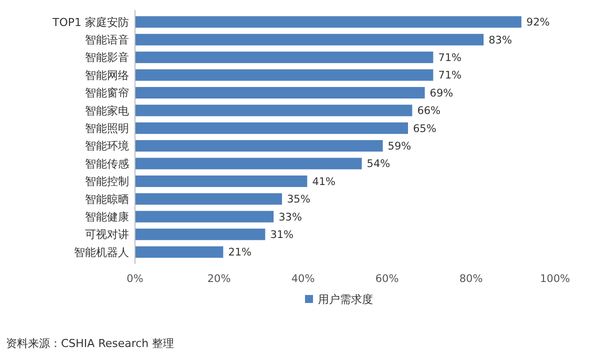  What do you see at coordinates (107, 163) in the screenshot?
I see `y-tick-label: 智能传感` at bounding box center [107, 163].